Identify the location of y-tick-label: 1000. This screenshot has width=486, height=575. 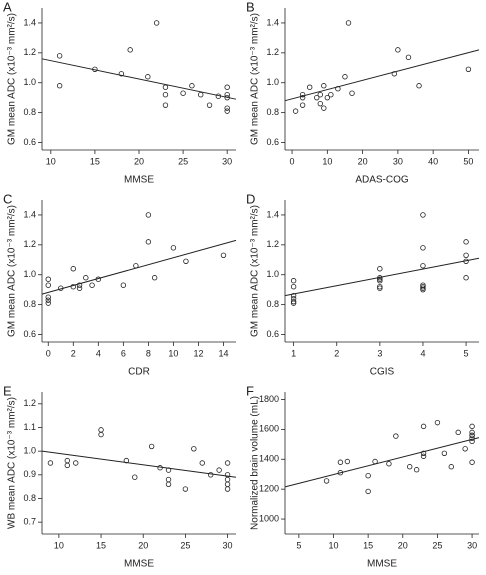
(269, 518).